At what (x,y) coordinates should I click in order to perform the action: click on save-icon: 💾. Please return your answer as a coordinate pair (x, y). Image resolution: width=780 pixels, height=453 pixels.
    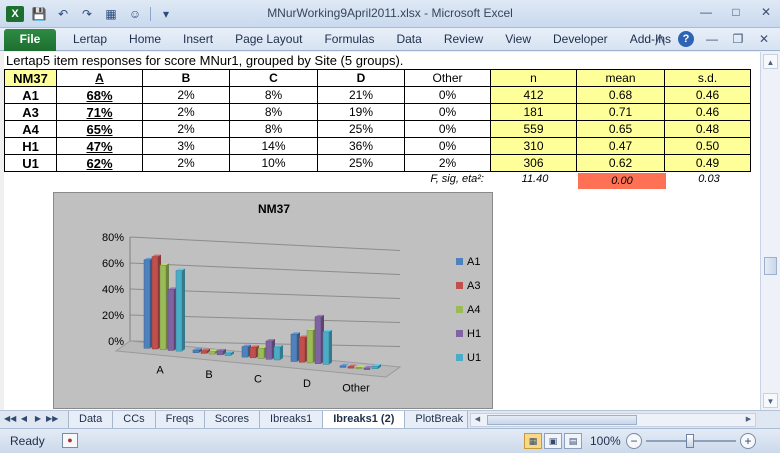
    Looking at the image, I should click on (39, 14).